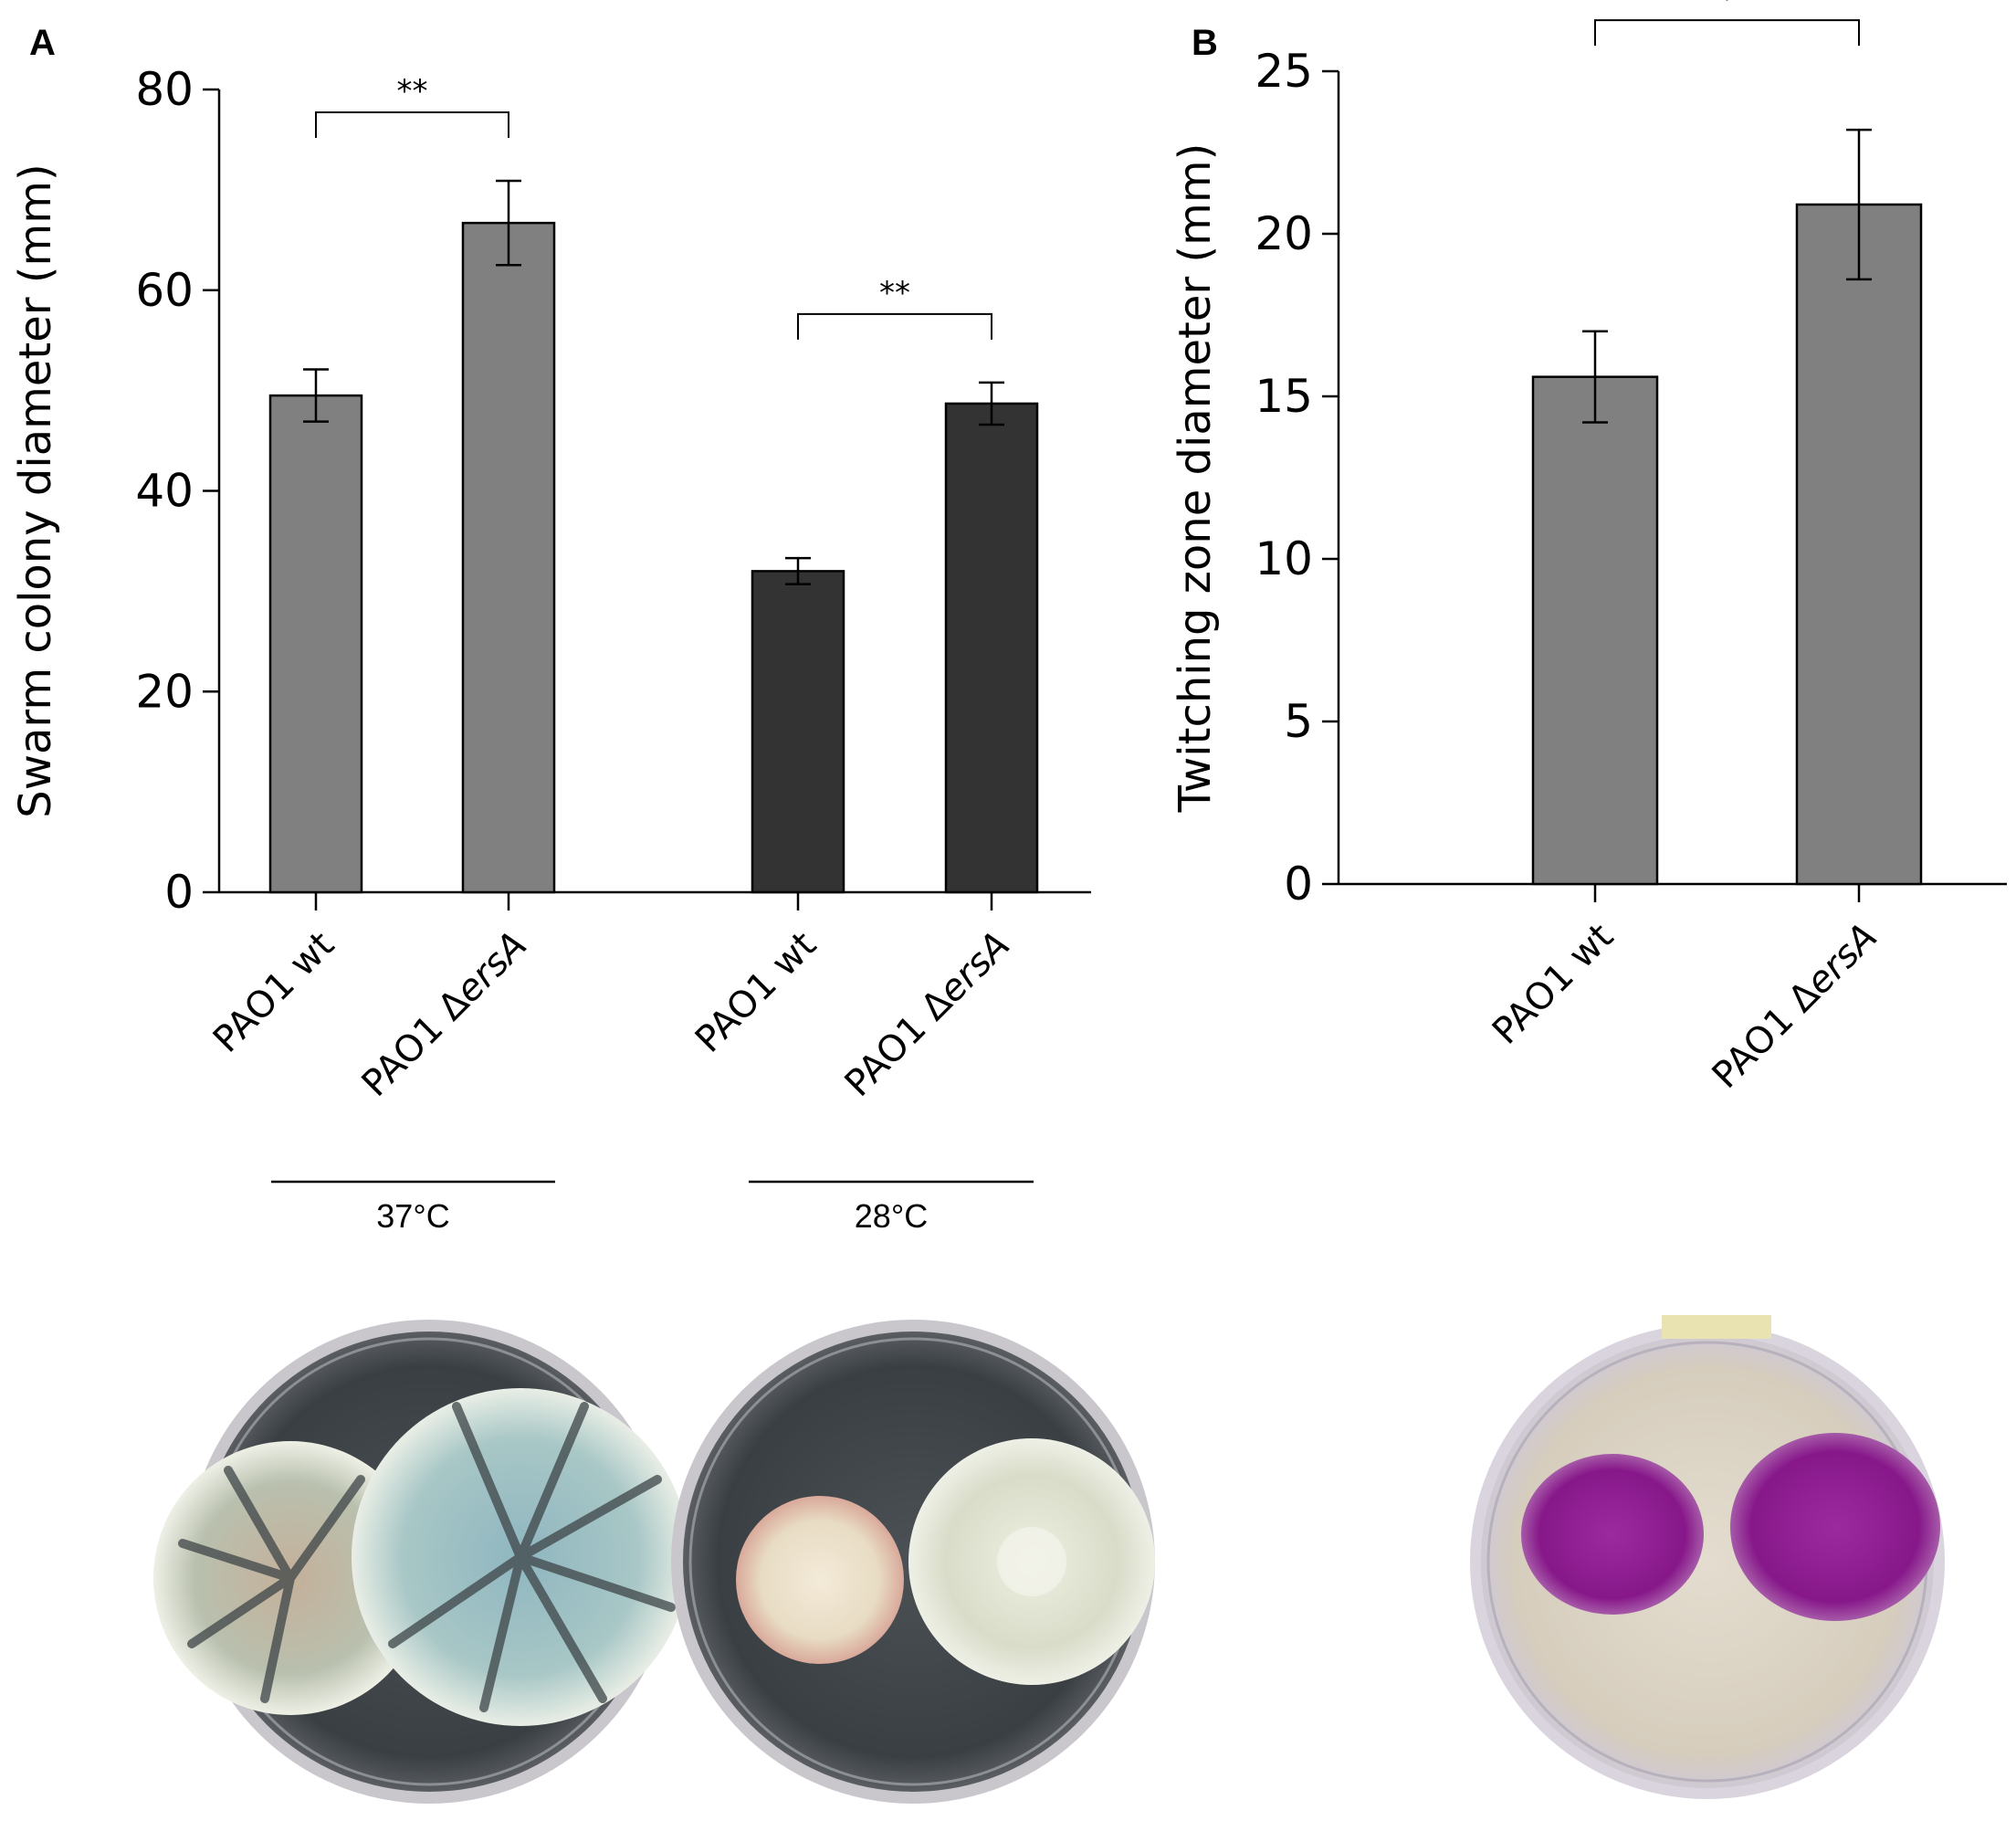  Describe the element at coordinates (892, 1216) in the screenshot. I see `group-label: 28°C` at that location.